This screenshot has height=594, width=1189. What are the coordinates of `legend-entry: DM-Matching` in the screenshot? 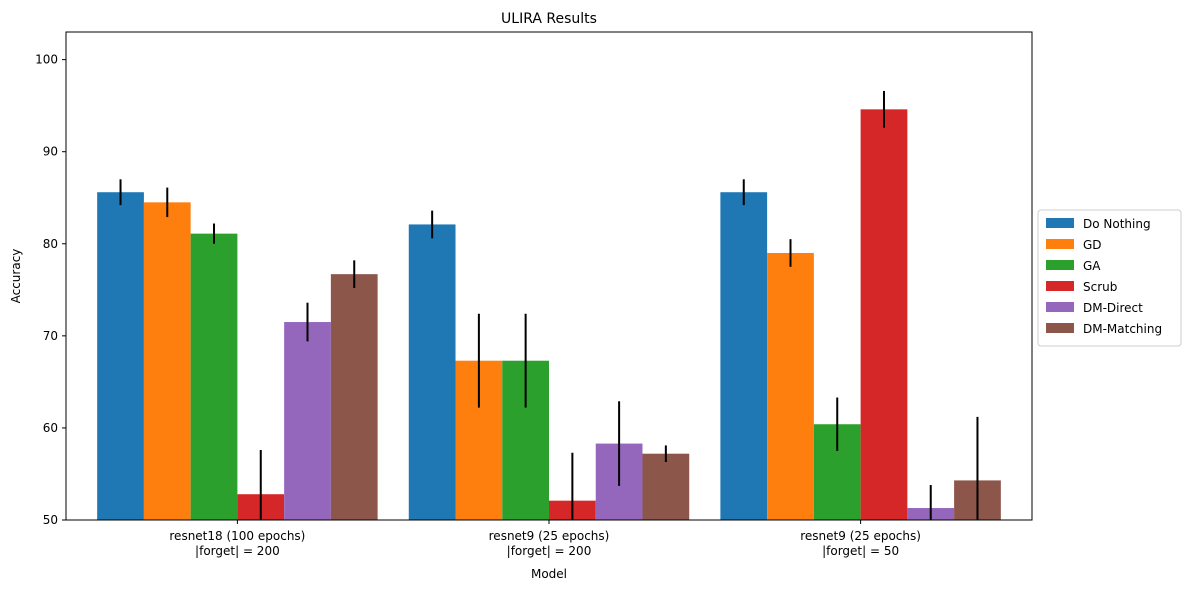 It's located at (1122, 329).